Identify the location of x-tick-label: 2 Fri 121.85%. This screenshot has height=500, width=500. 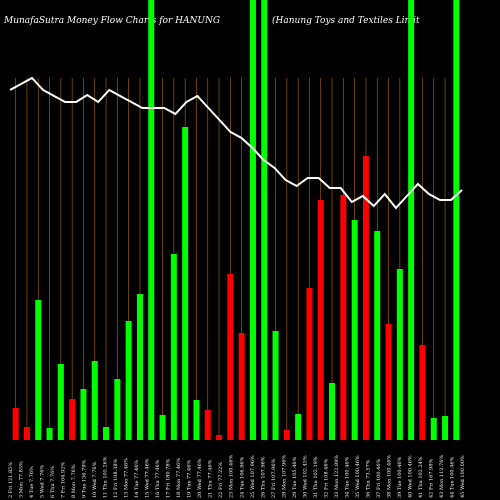
(11, 480).